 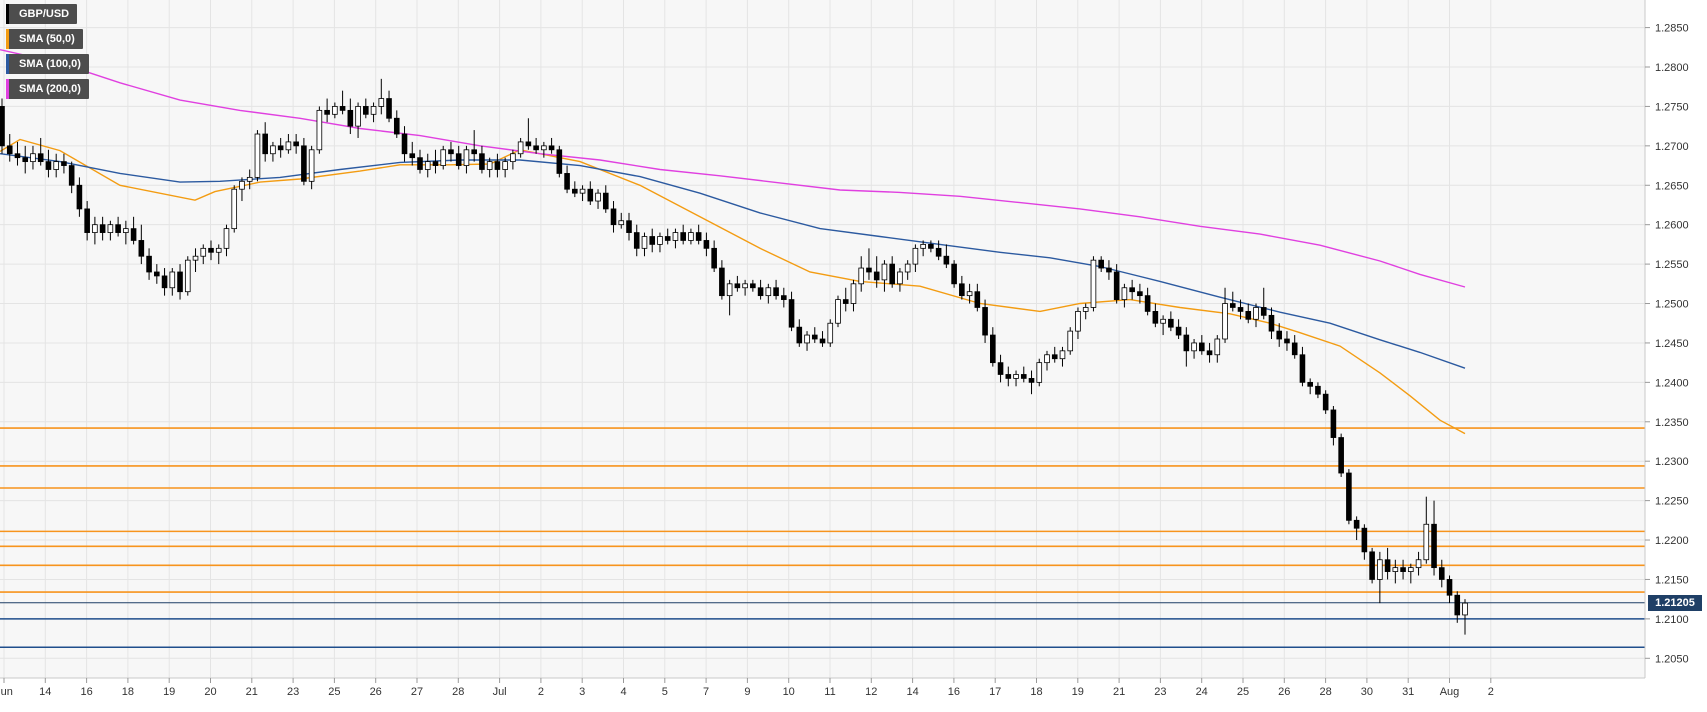 I want to click on x-tick-label: 30, so click(x=1367, y=692).